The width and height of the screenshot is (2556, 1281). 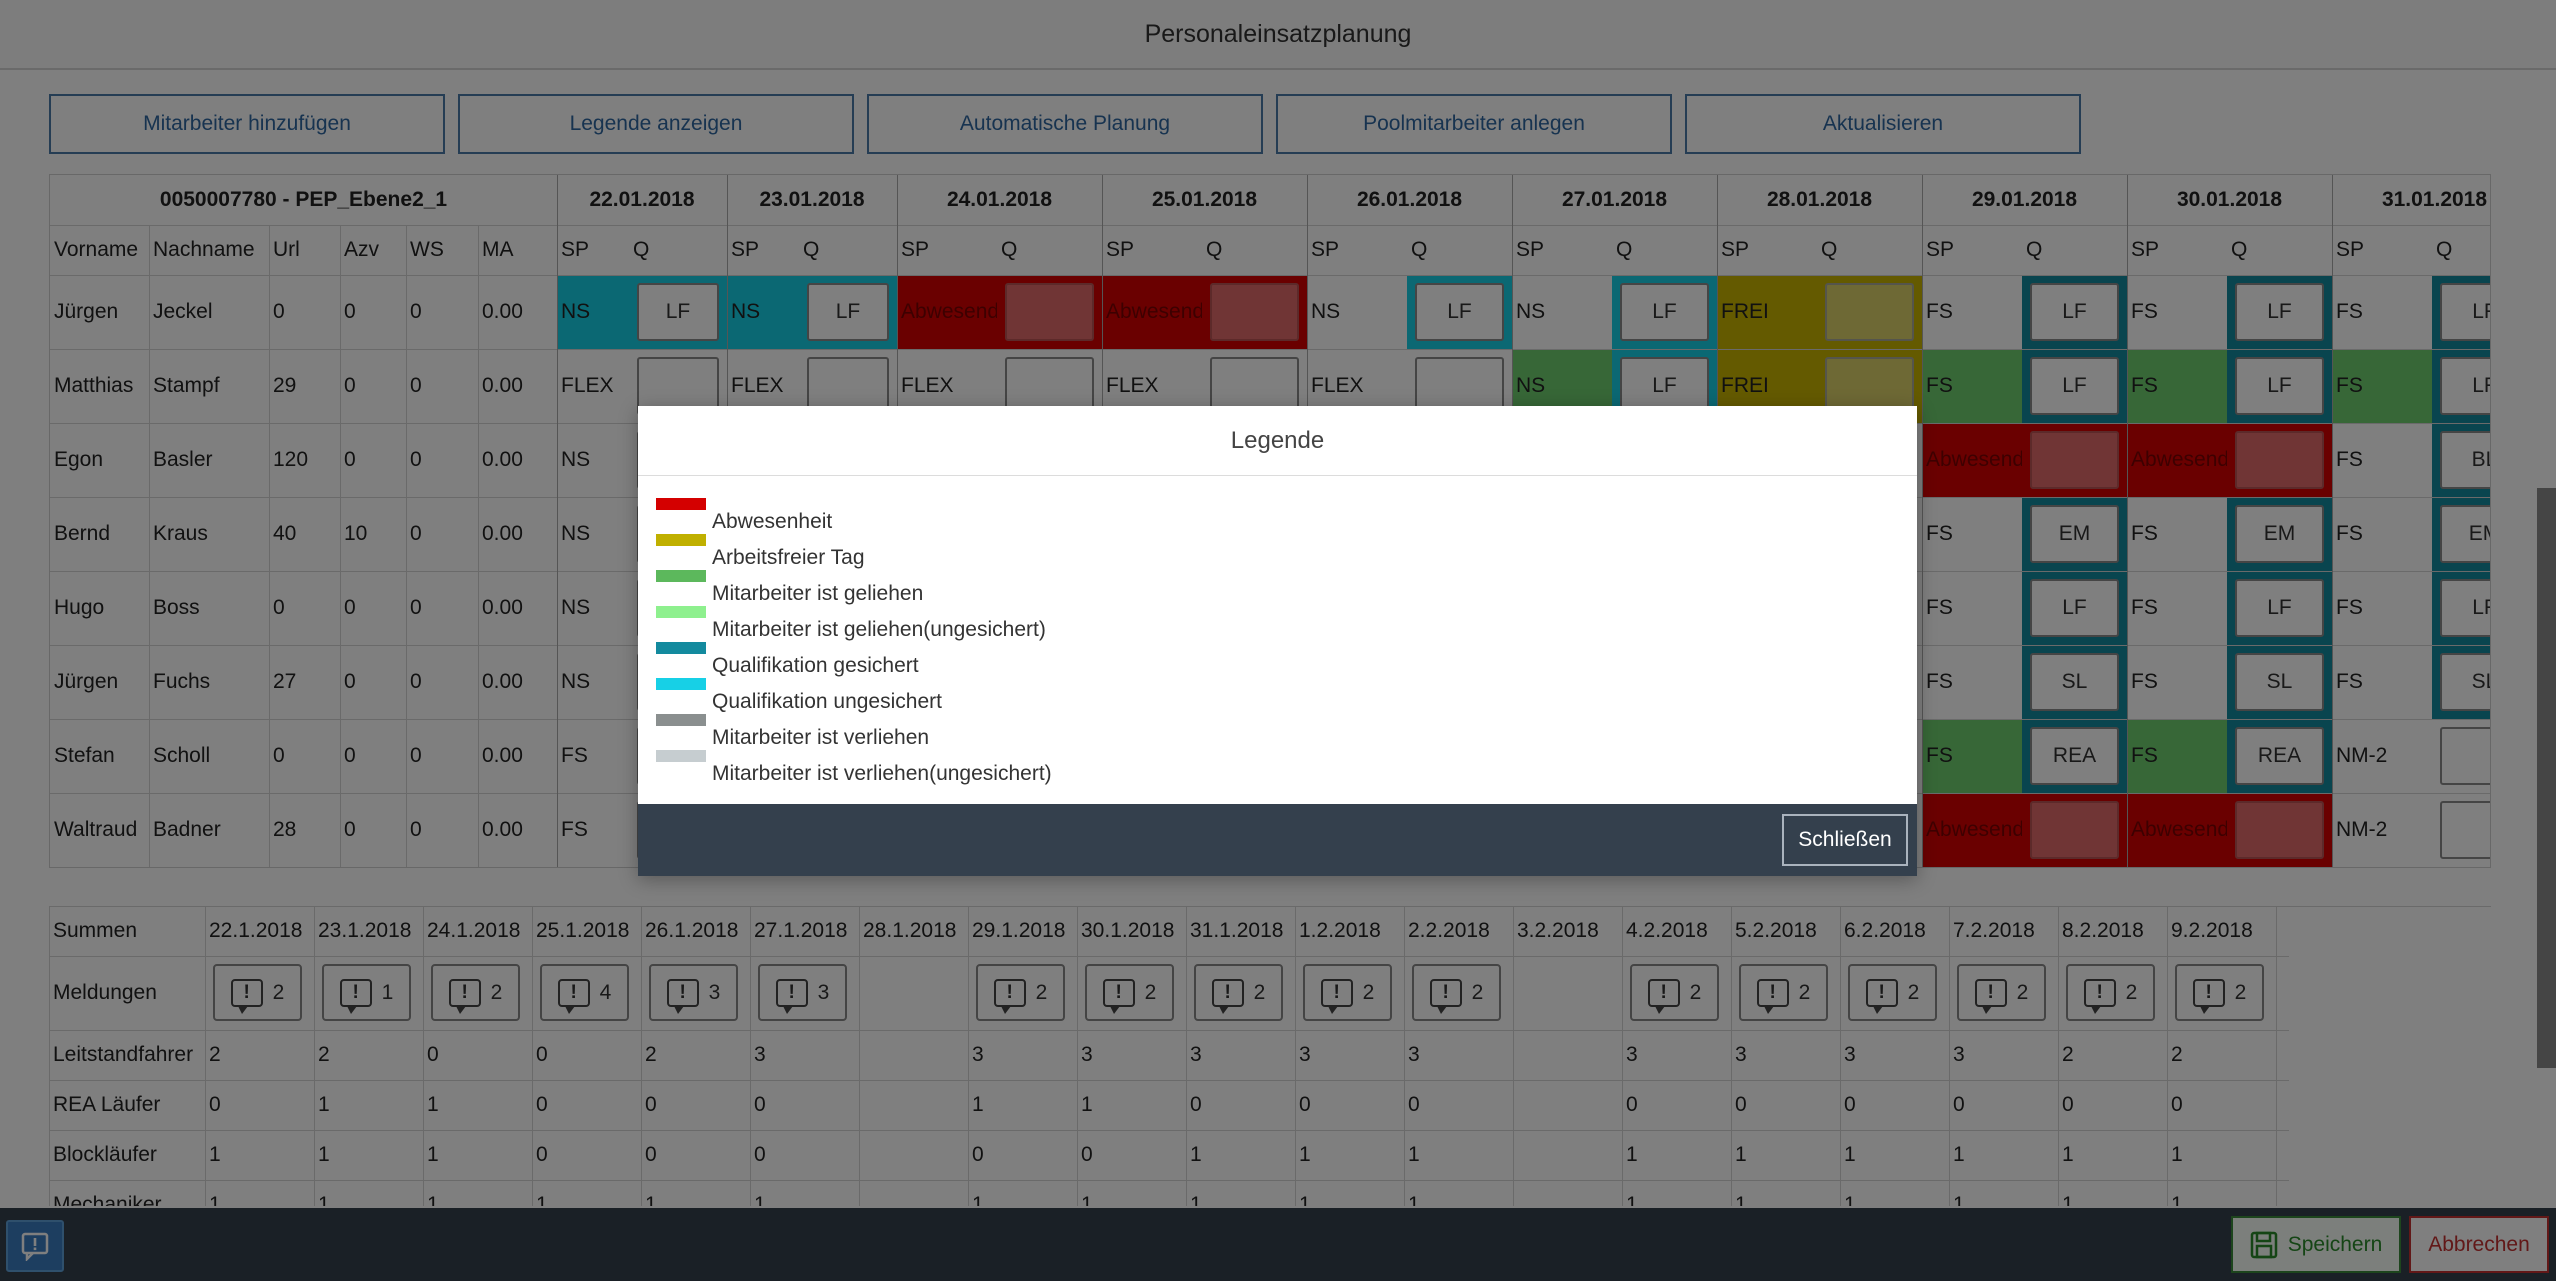 What do you see at coordinates (1845, 840) in the screenshot?
I see `close-button: Schließen` at bounding box center [1845, 840].